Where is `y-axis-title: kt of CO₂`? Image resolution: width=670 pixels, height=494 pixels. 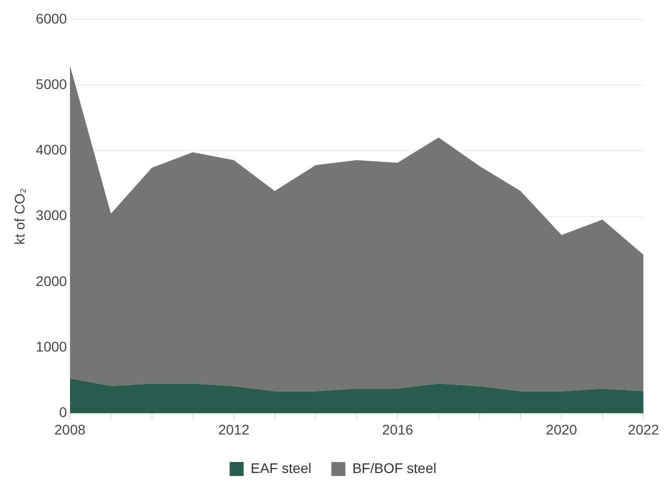 y-axis-title: kt of CO₂ is located at coordinates (19, 216).